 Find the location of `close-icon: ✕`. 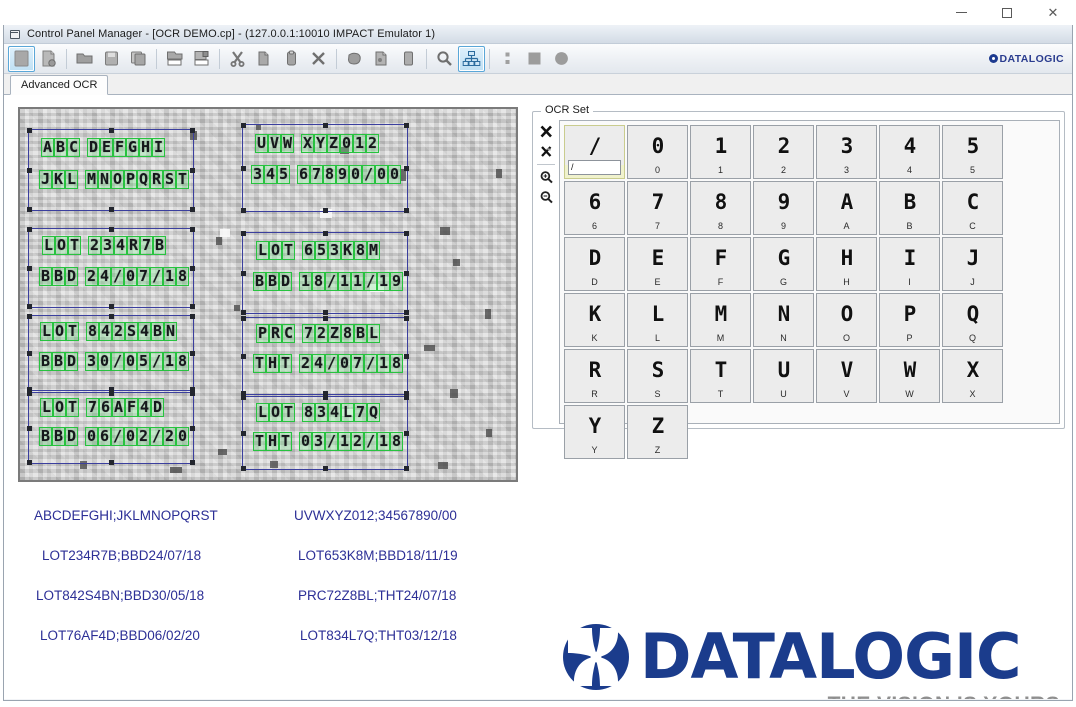

close-icon: ✕ is located at coordinates (1053, 12).